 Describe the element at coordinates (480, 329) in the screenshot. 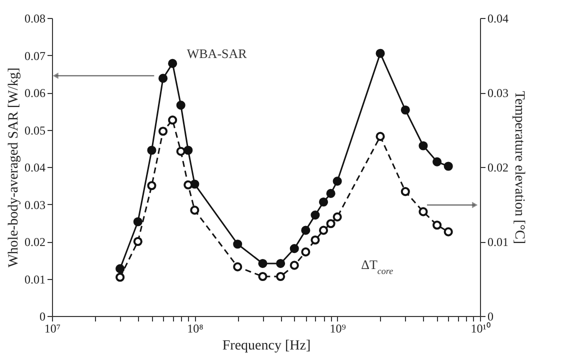

I see `x-tick-label: 10¹⁰` at that location.